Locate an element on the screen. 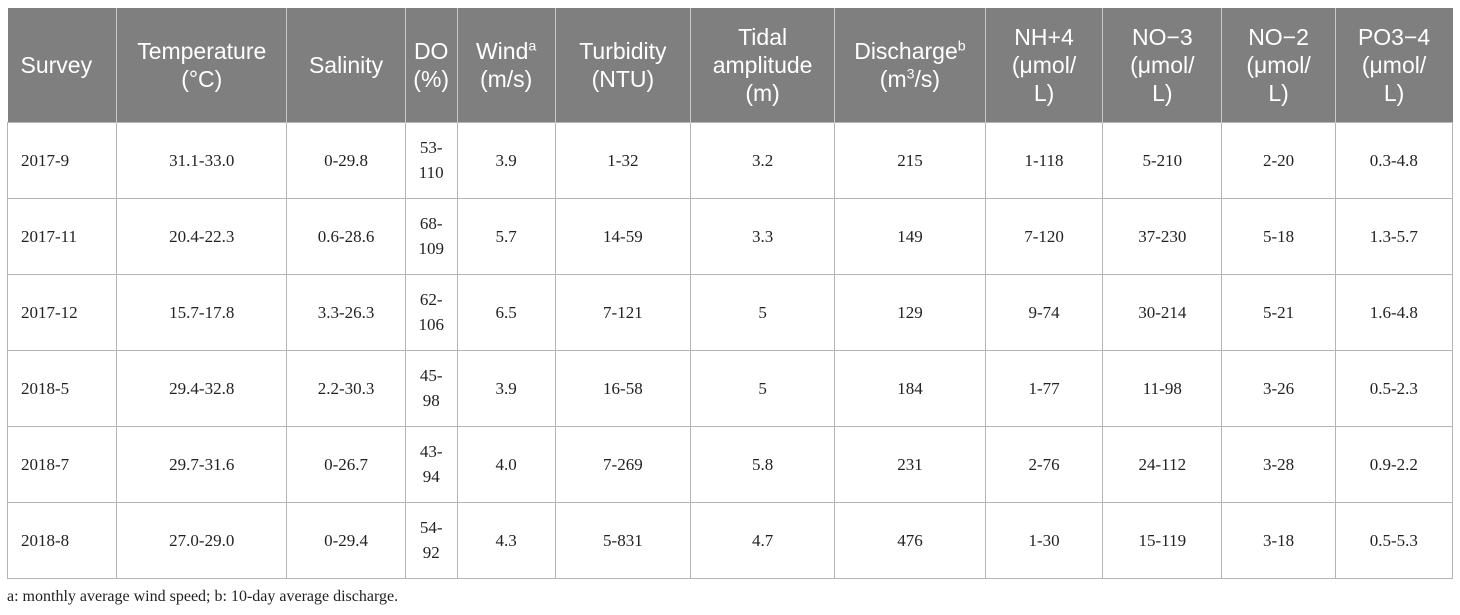 The image size is (1460, 615). cell-turbidity: 7-121 is located at coordinates (623, 312).